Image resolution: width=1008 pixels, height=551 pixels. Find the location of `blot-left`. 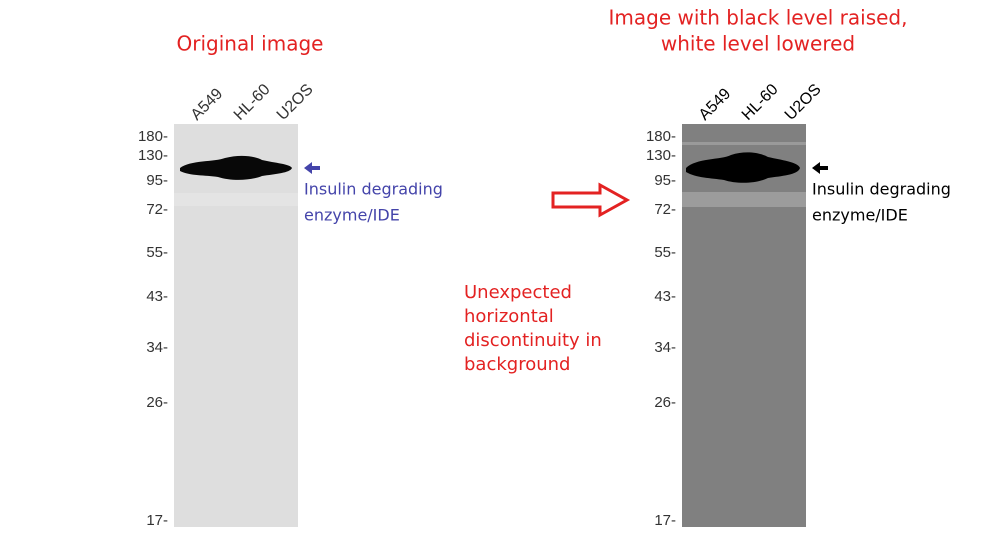

blot-left is located at coordinates (236, 325).